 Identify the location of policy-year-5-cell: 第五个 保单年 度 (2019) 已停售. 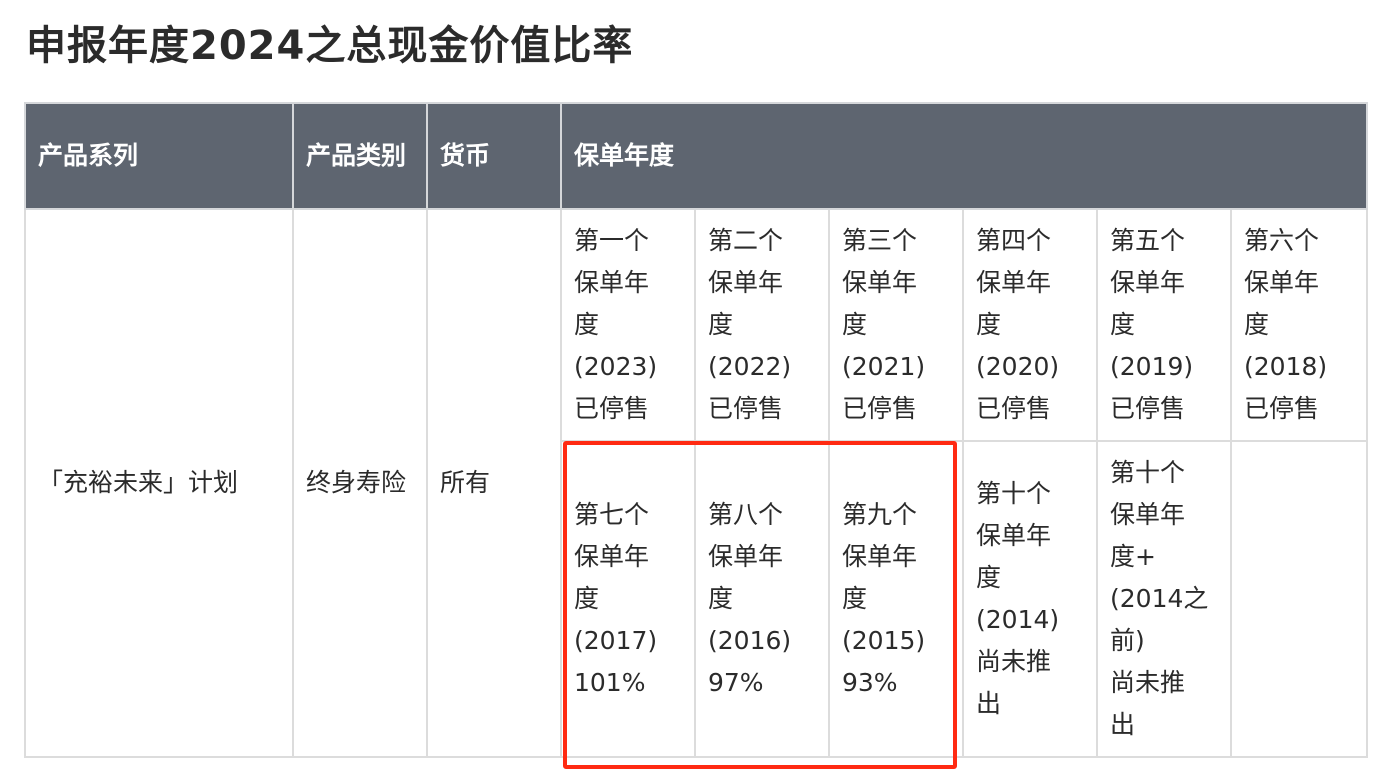
(1164, 325).